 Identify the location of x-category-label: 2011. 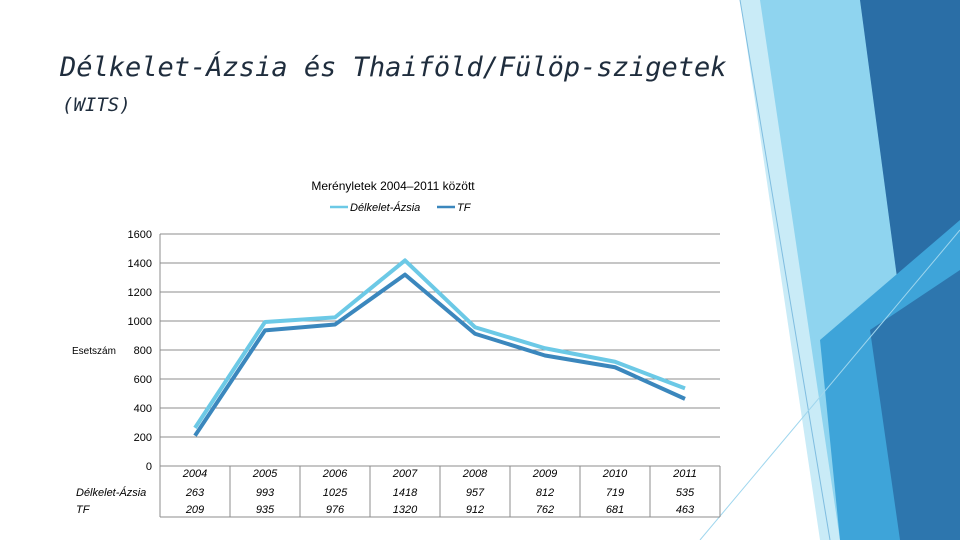
(684, 474).